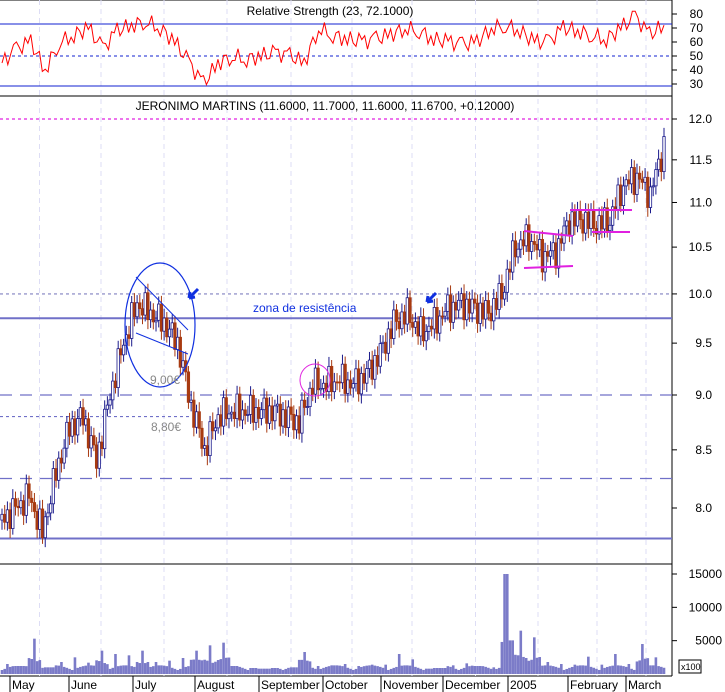 The image size is (725, 692). Describe the element at coordinates (644, 685) in the screenshot. I see `x-tick-label: March` at that location.